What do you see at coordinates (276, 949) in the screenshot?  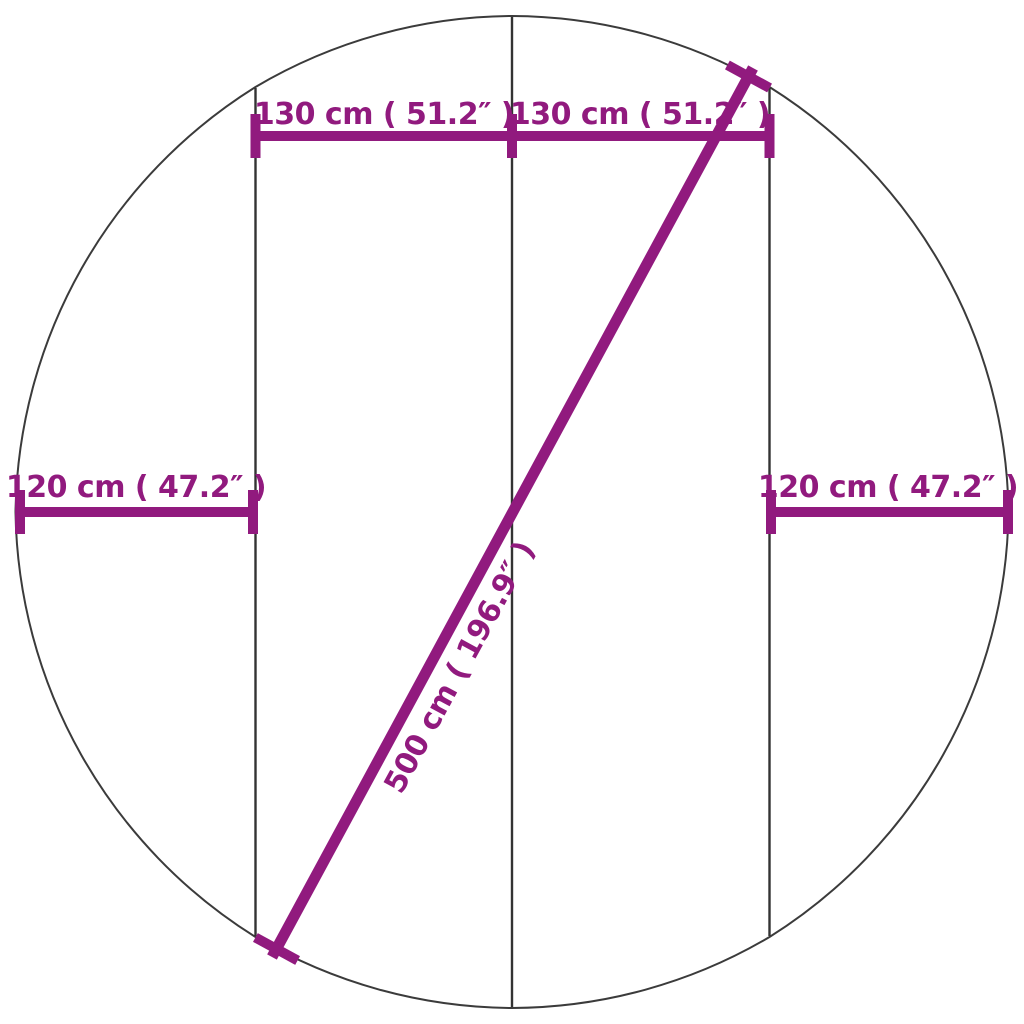 I see `diagonal-tick-bottom` at bounding box center [276, 949].